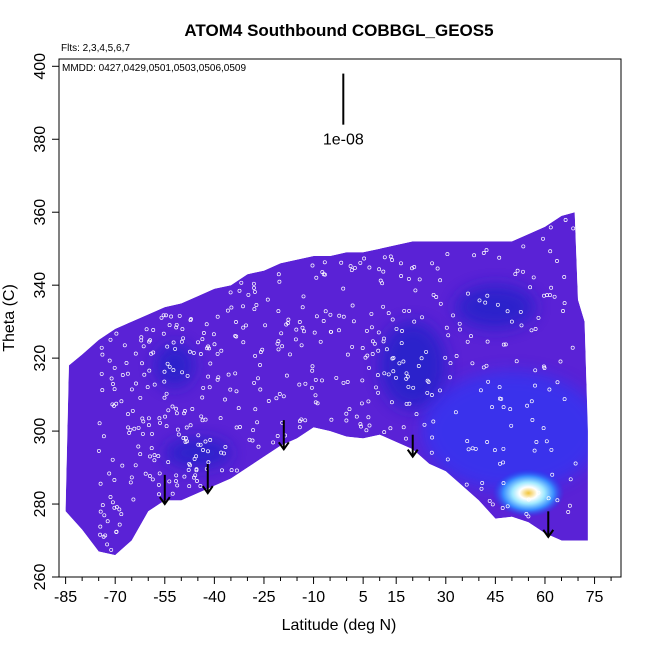 This screenshot has height=650, width=650. I want to click on x-tick-label: 45, so click(495, 597).